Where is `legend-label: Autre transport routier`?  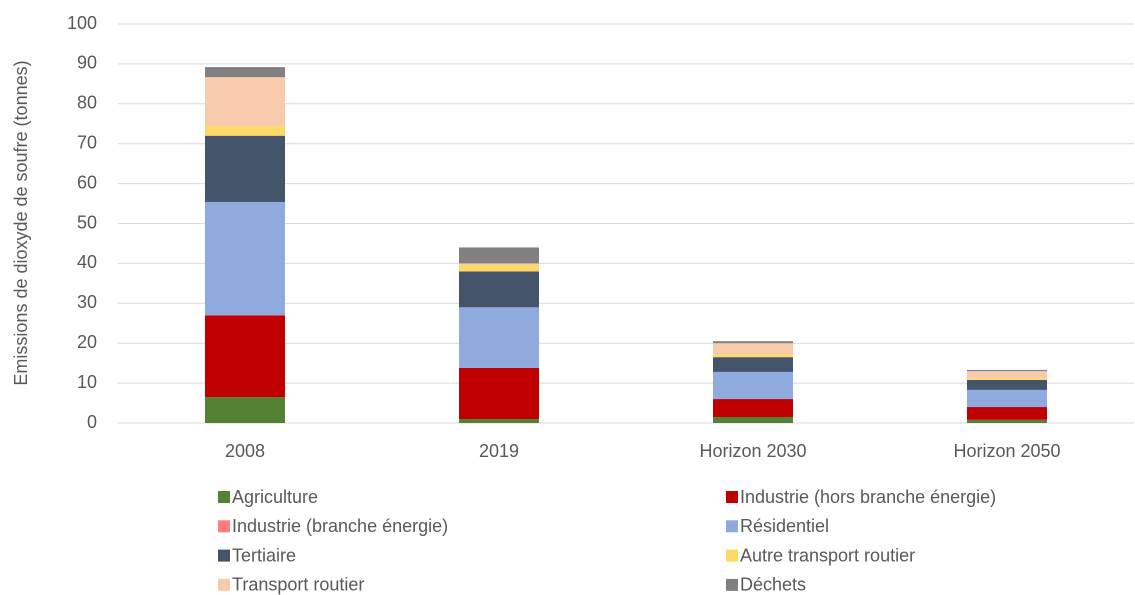 legend-label: Autre transport routier is located at coordinates (827, 555).